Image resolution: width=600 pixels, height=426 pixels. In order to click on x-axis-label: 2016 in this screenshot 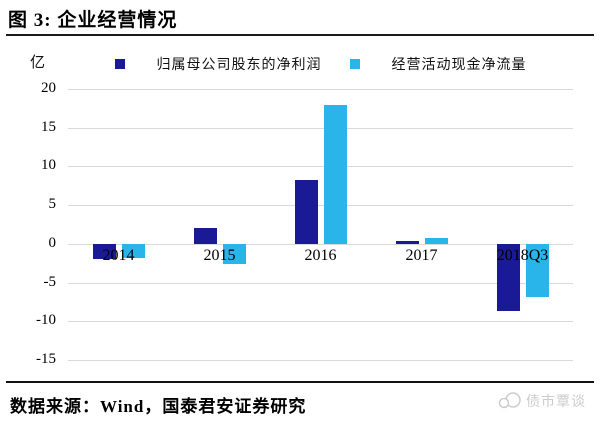, I will do `click(320, 255)`.